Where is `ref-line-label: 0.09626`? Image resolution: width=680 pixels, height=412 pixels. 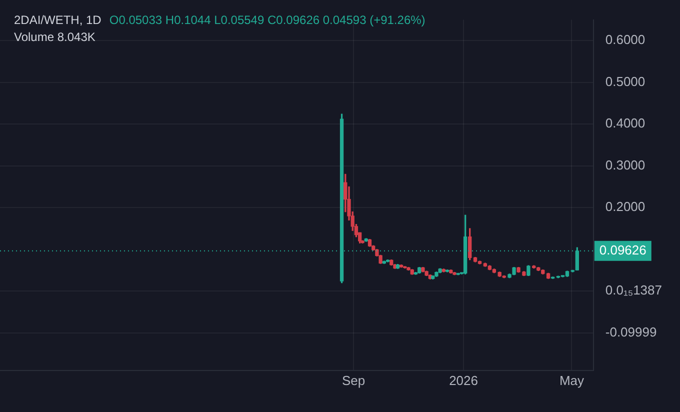
ref-line-label: 0.09626 is located at coordinates (622, 250).